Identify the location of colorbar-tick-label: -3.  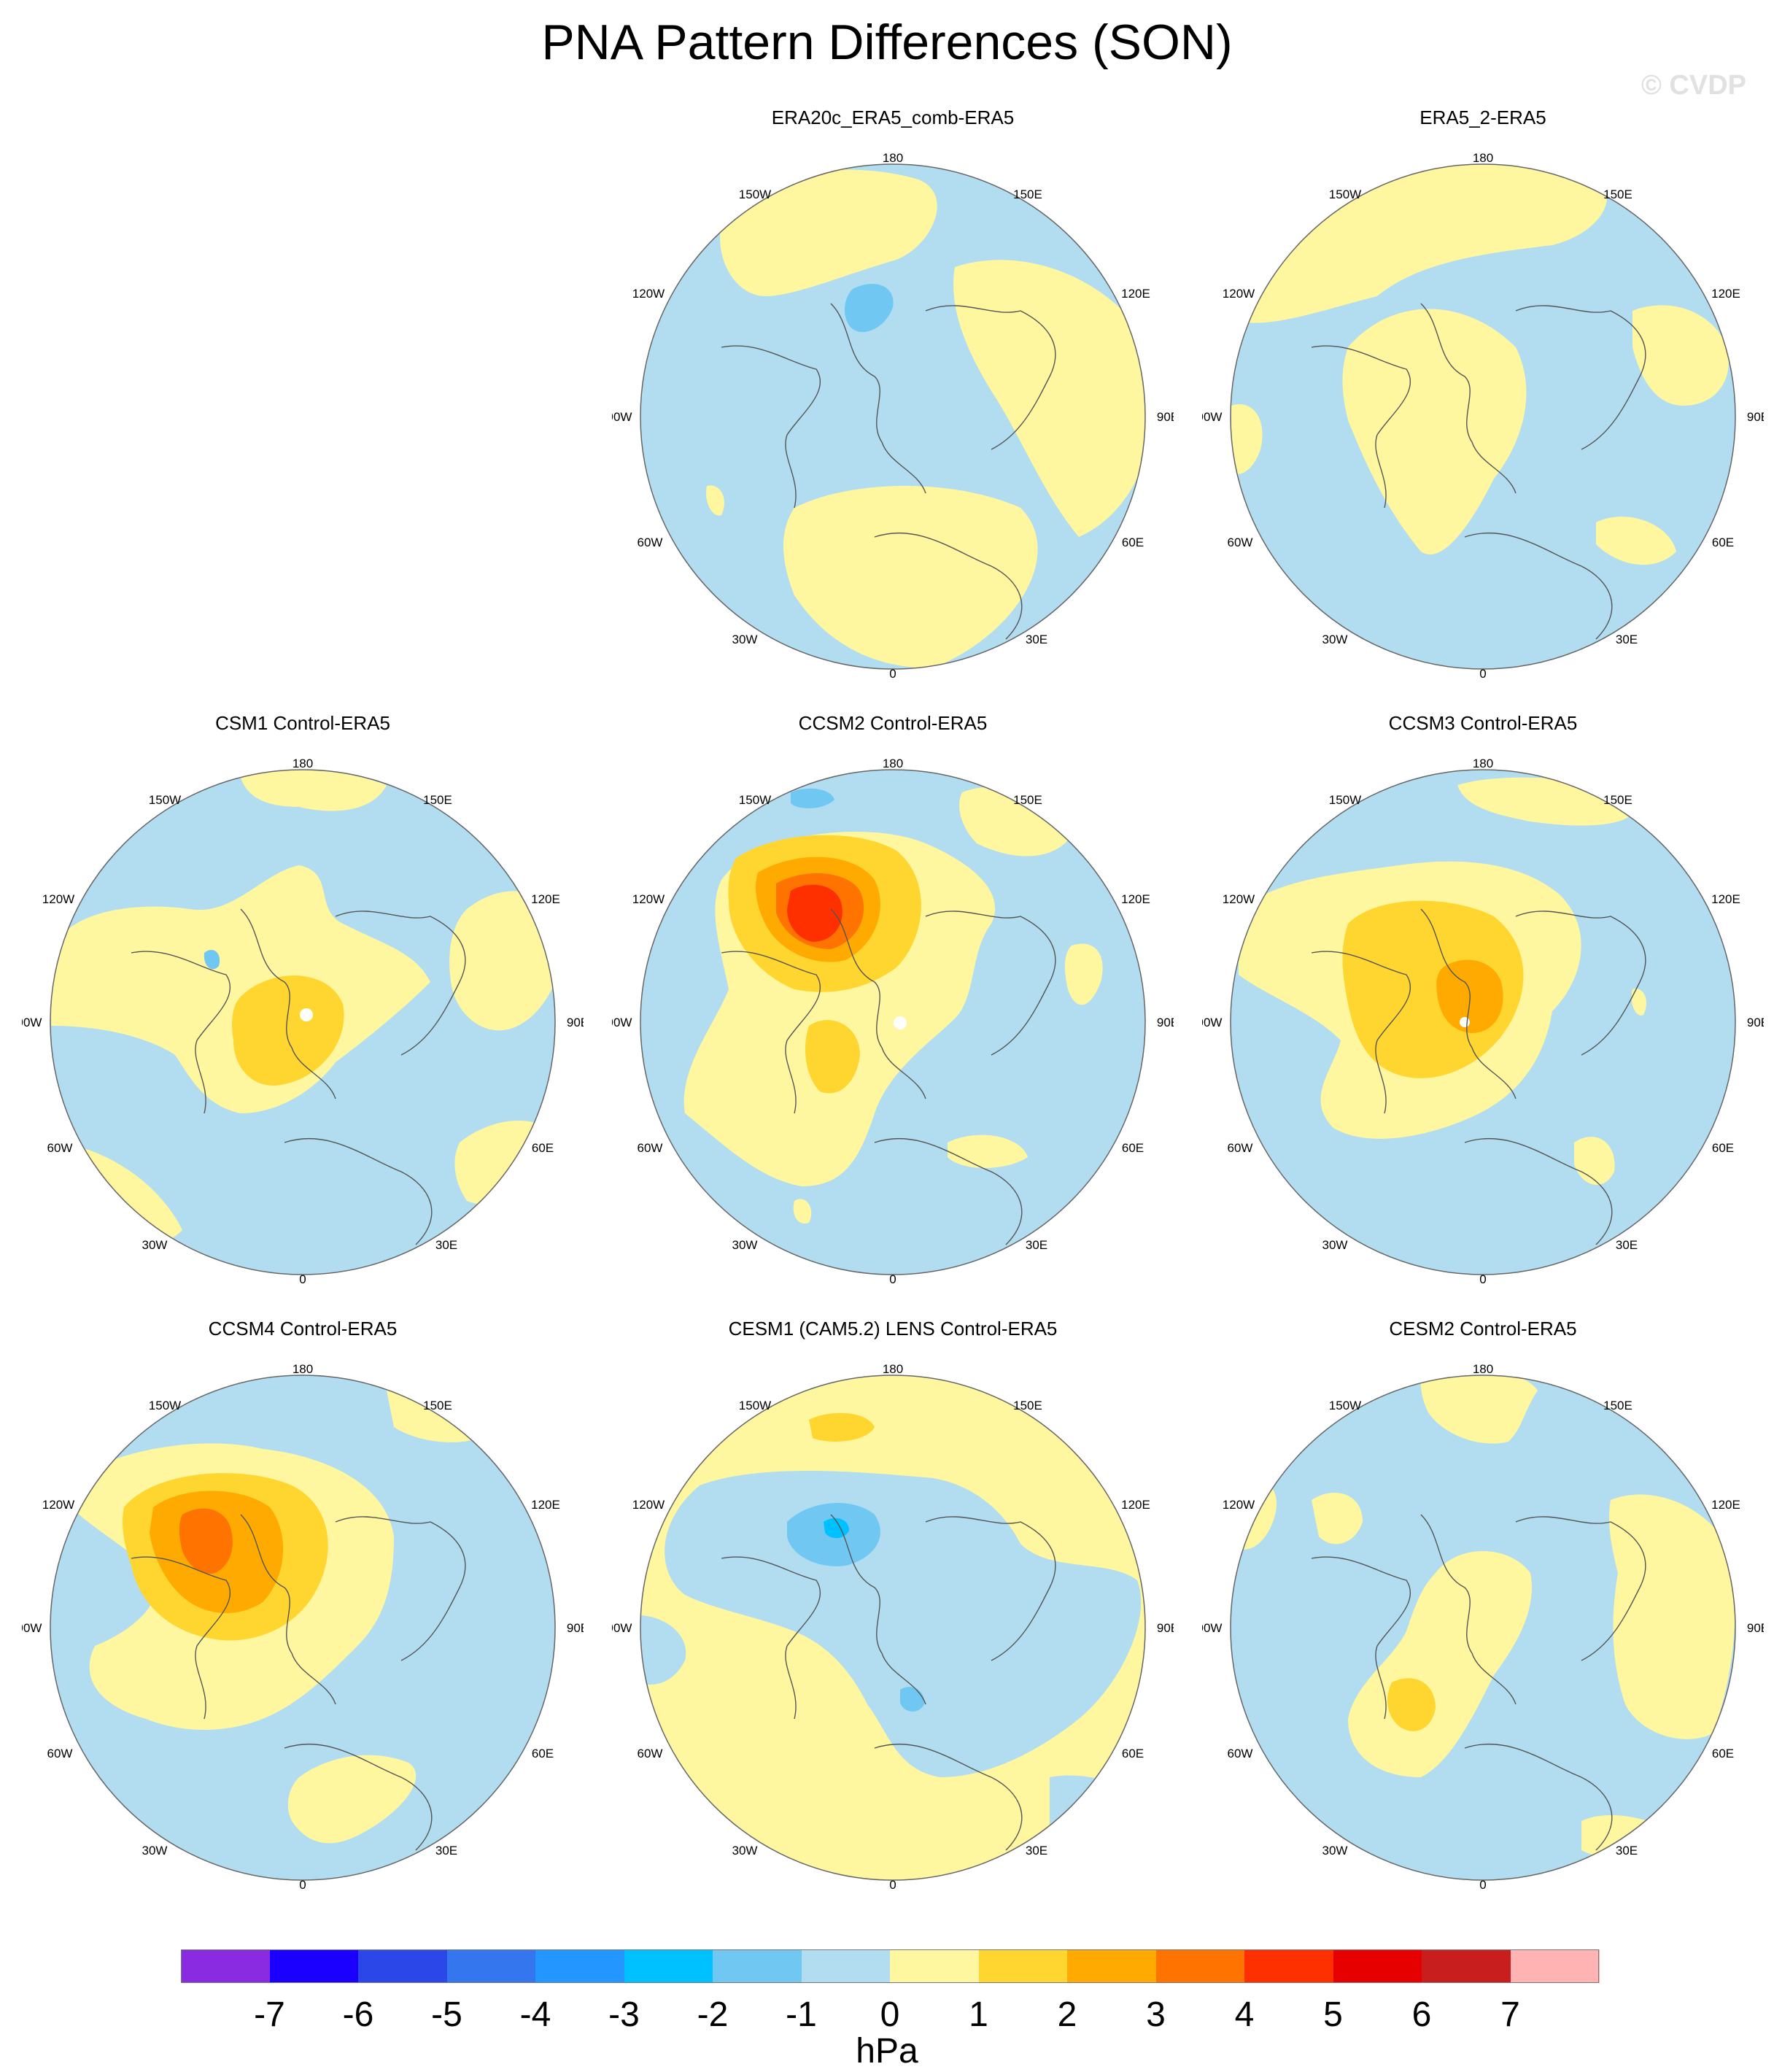
(624, 2014).